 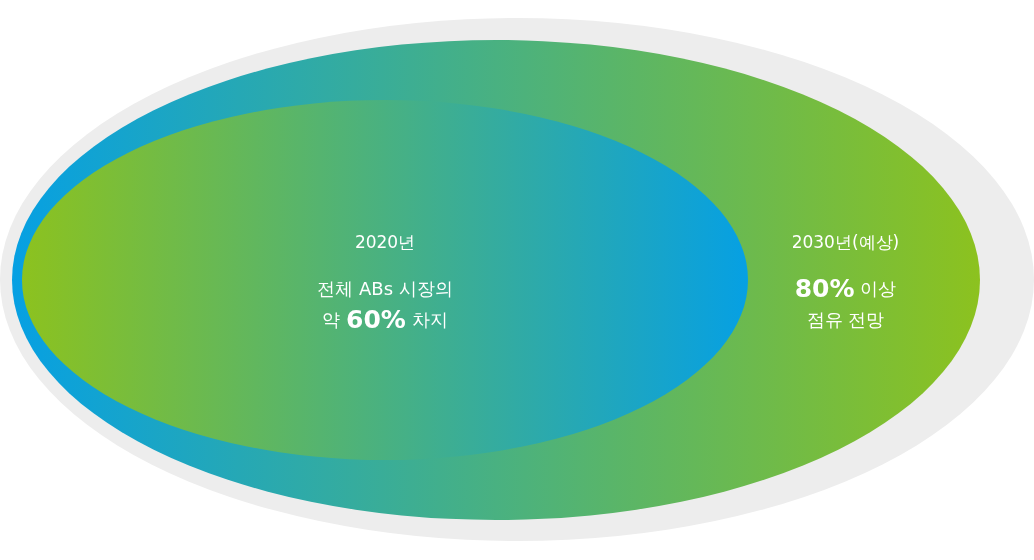 I want to click on category-label: 2030년(예상), so click(x=845, y=242).